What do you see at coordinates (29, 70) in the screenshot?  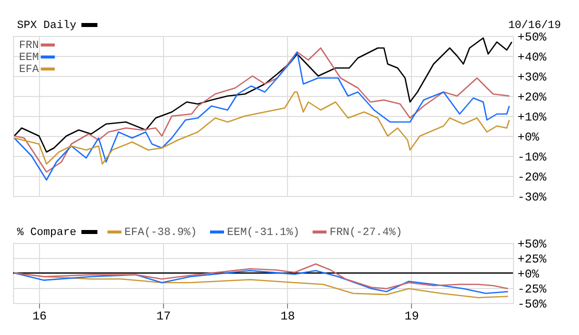 I see `legend-label: EFA` at bounding box center [29, 70].